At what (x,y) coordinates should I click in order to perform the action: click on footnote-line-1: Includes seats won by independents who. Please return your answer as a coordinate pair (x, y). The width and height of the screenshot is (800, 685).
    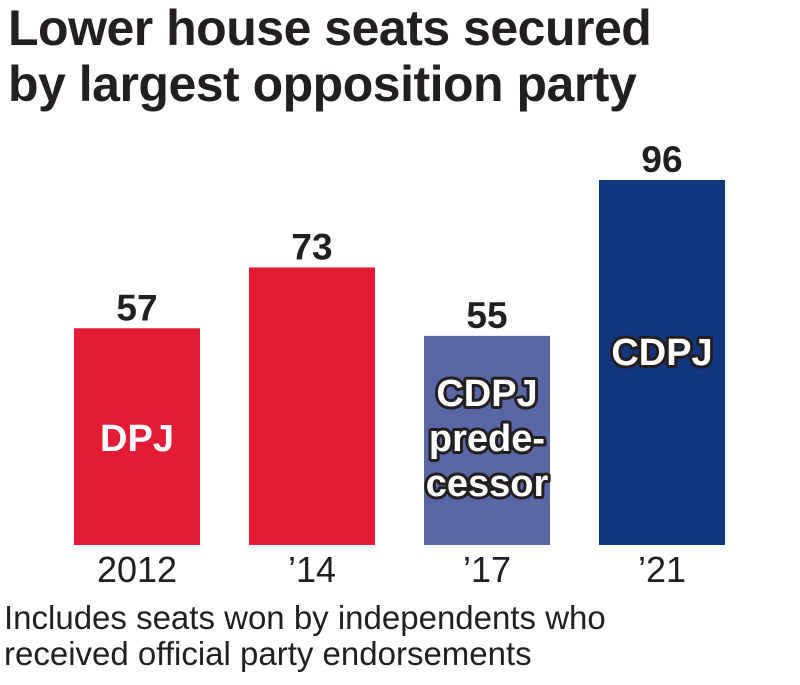
    Looking at the image, I should click on (305, 617).